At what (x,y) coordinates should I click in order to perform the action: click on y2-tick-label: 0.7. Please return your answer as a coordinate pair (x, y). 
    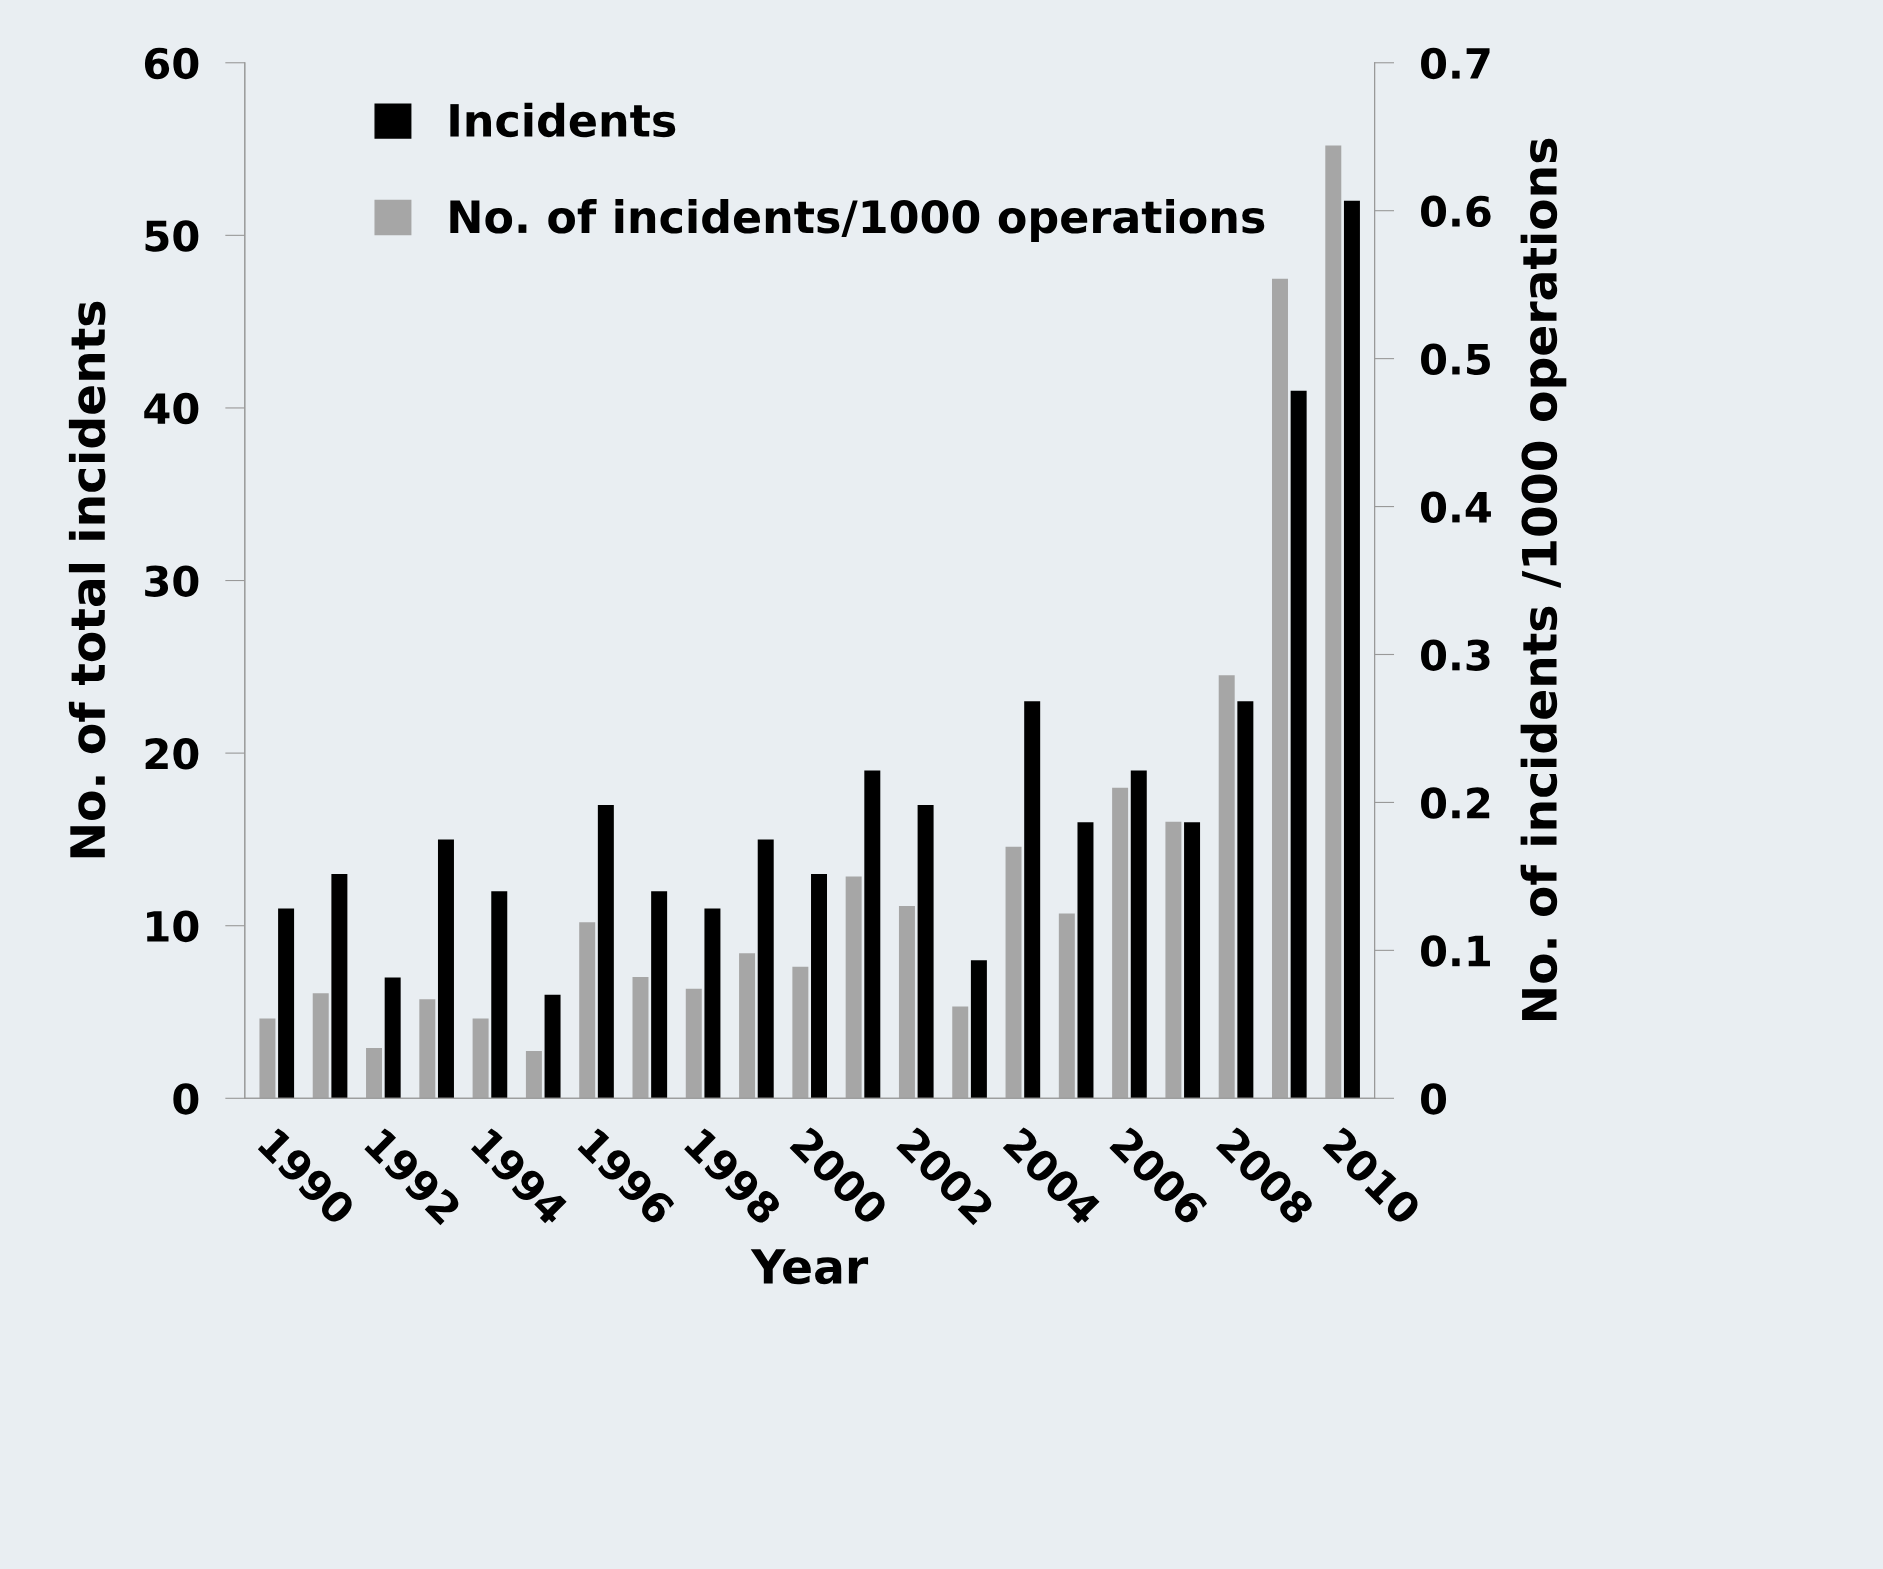
    Looking at the image, I should click on (1455, 63).